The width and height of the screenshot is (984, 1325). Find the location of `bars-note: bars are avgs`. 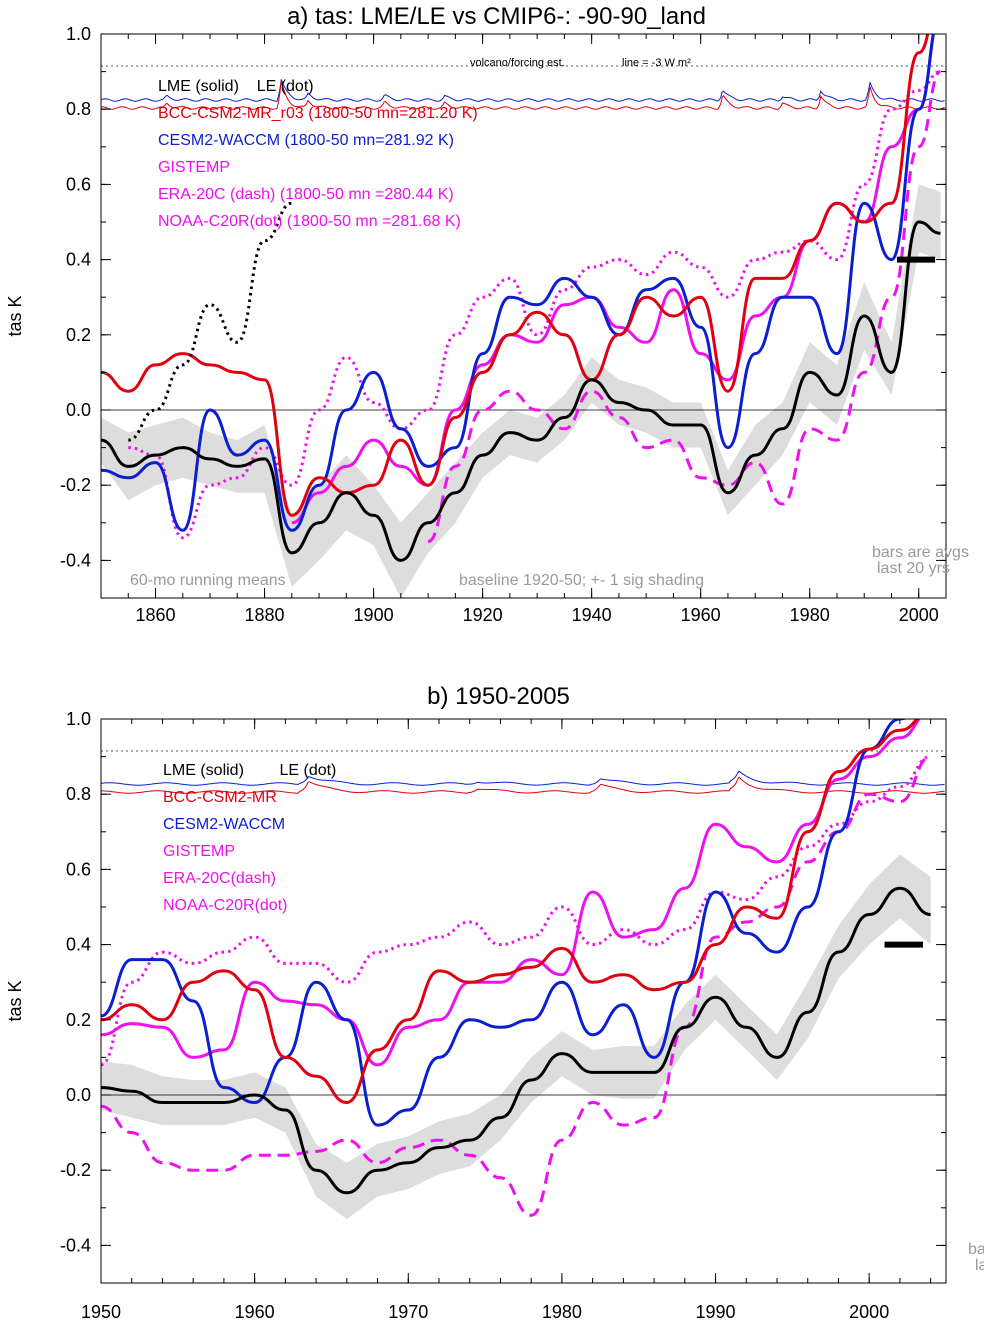

bars-note: bars are avgs is located at coordinates (920, 552).